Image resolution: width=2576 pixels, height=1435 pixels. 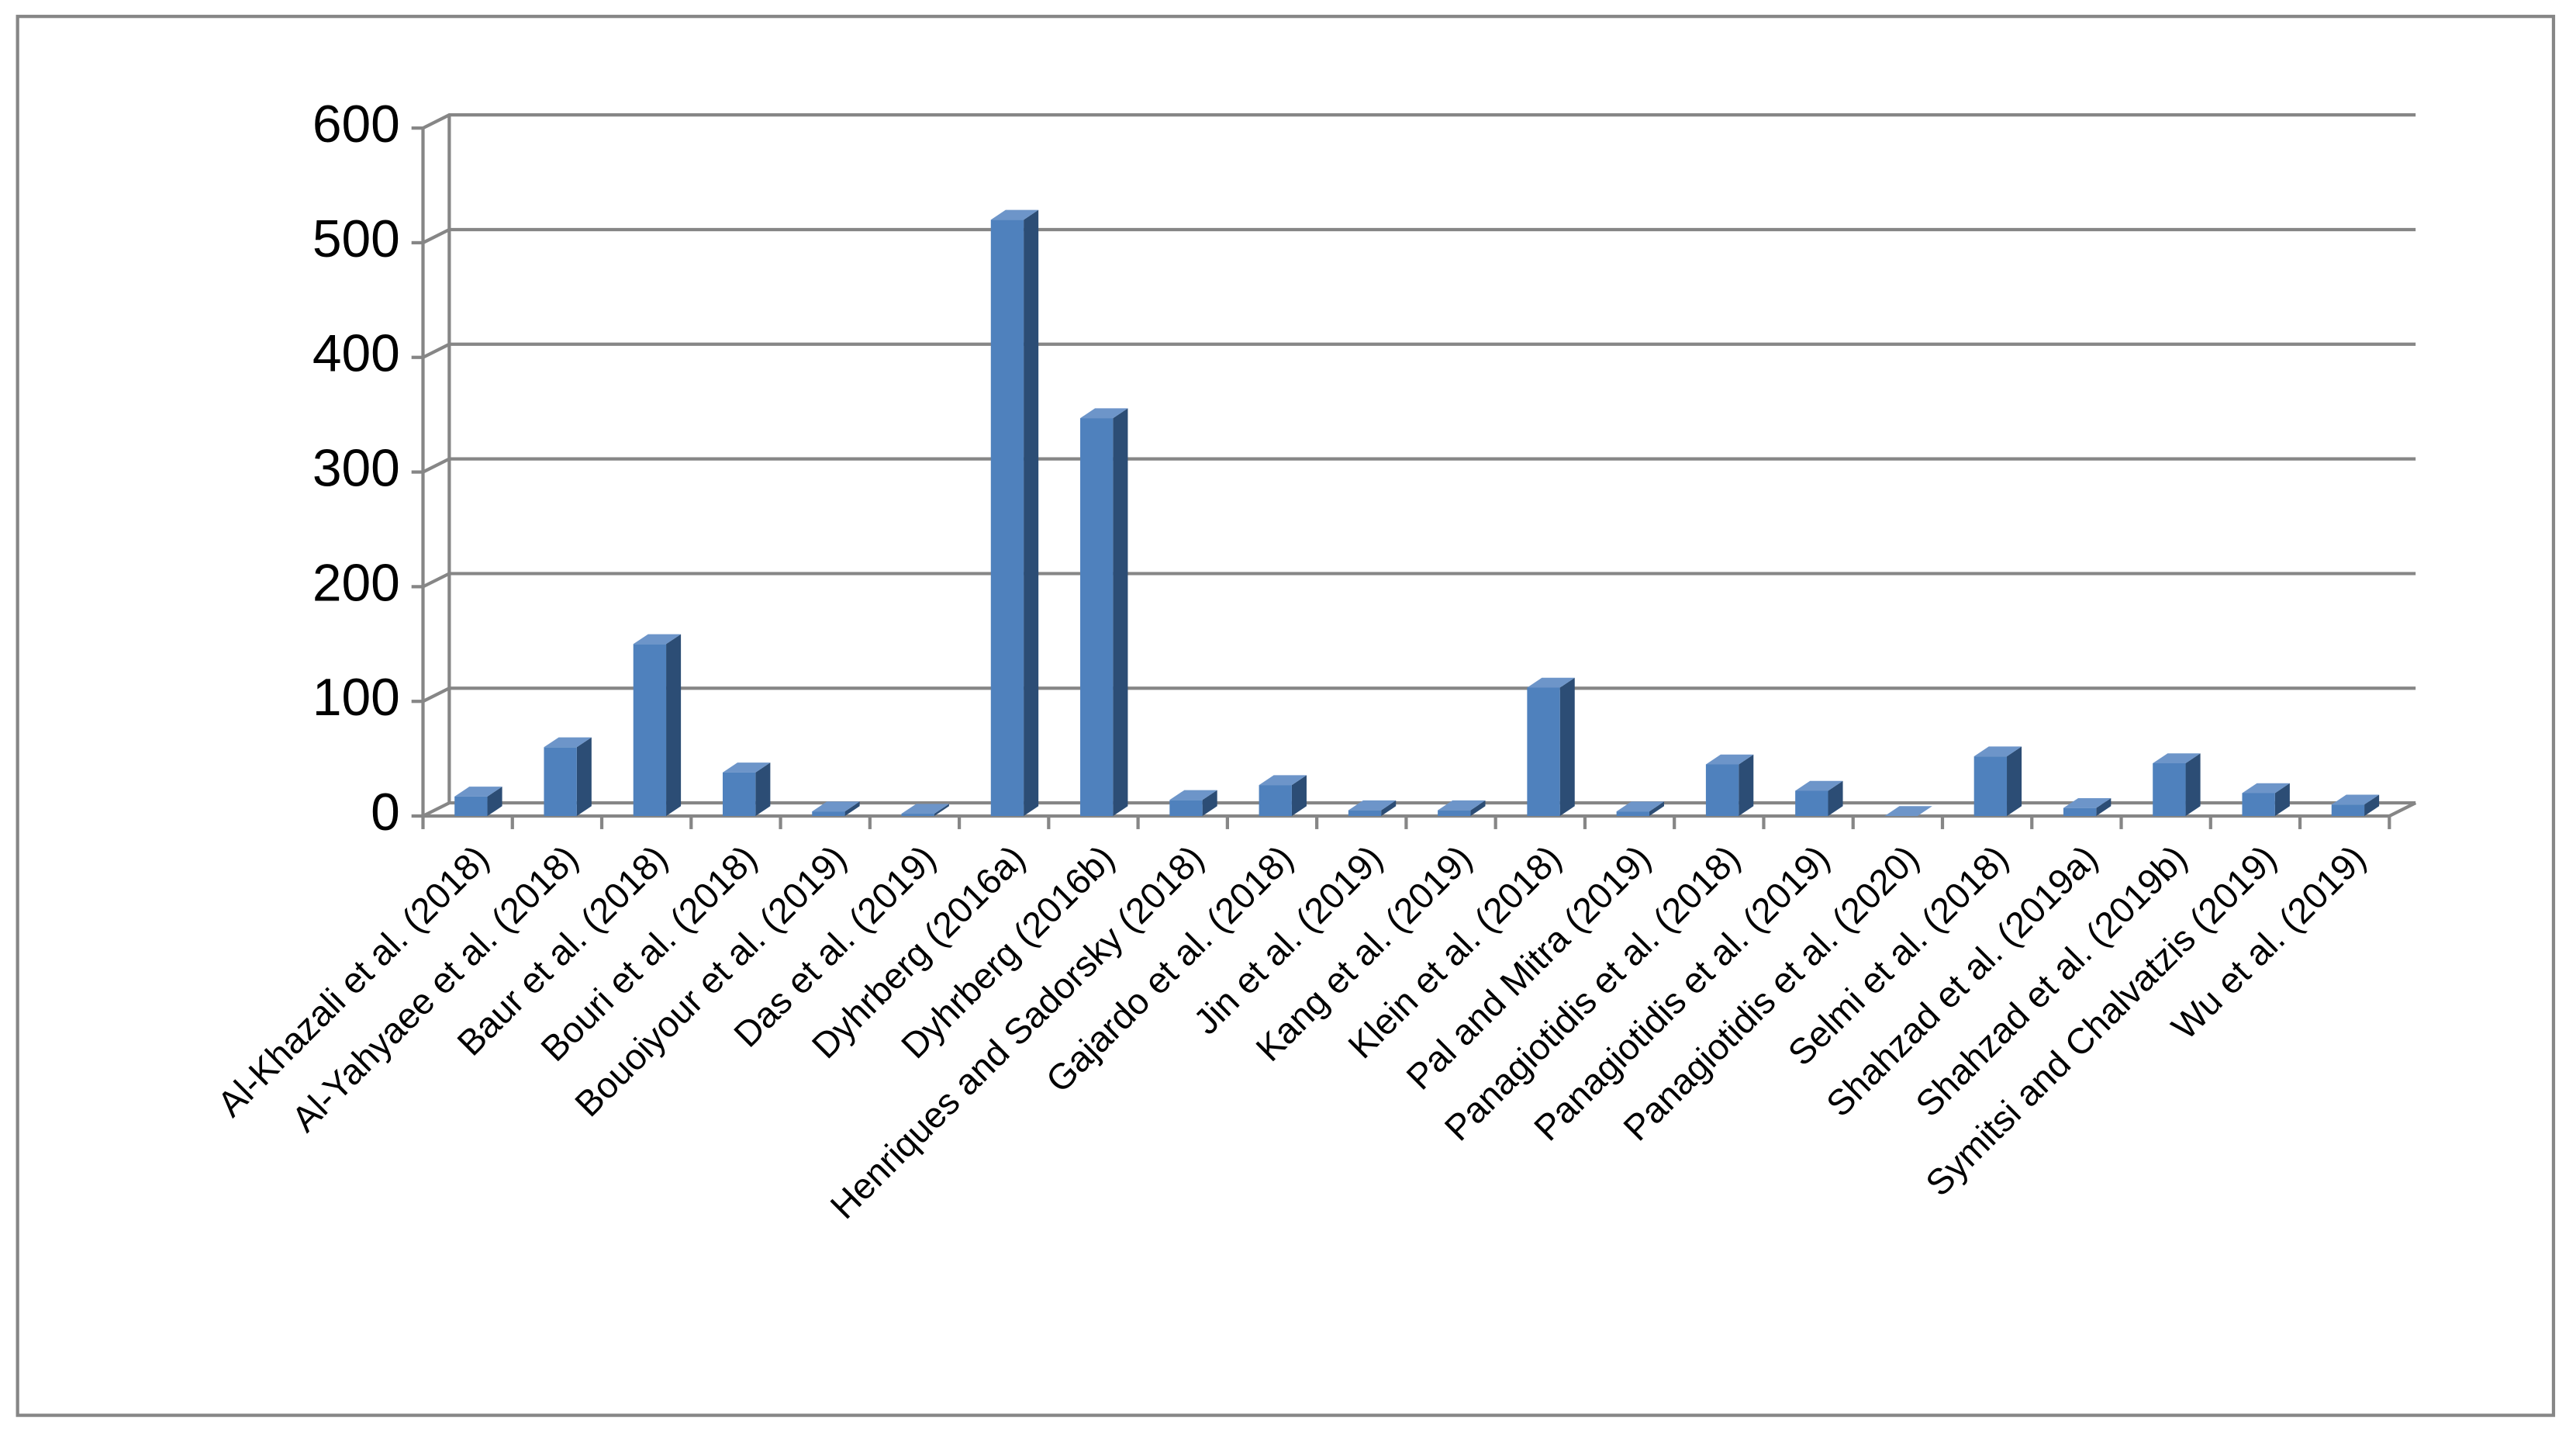 What do you see at coordinates (356, 125) in the screenshot?
I see `y-tick-label: 600` at bounding box center [356, 125].